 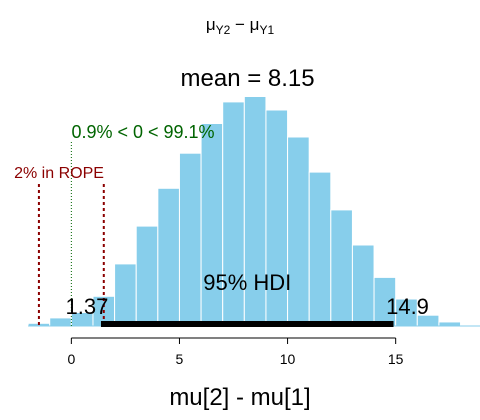 I want to click on x-tick-label: 15, so click(x=396, y=359).